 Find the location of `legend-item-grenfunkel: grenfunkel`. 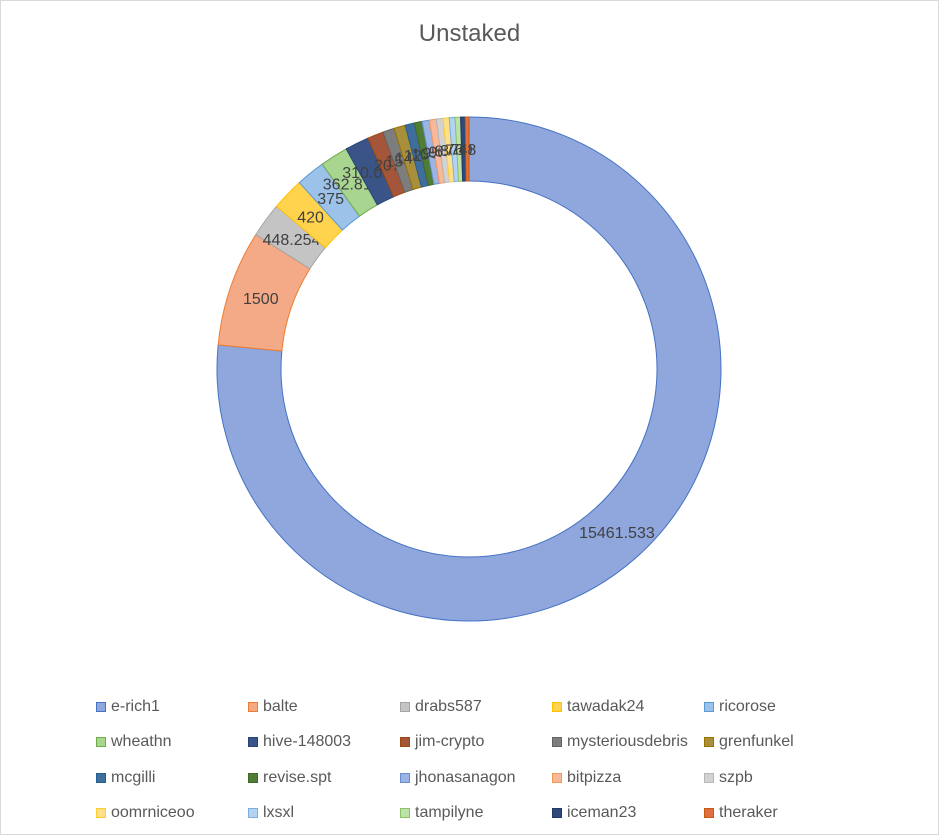

legend-item-grenfunkel: grenfunkel is located at coordinates (780, 743).